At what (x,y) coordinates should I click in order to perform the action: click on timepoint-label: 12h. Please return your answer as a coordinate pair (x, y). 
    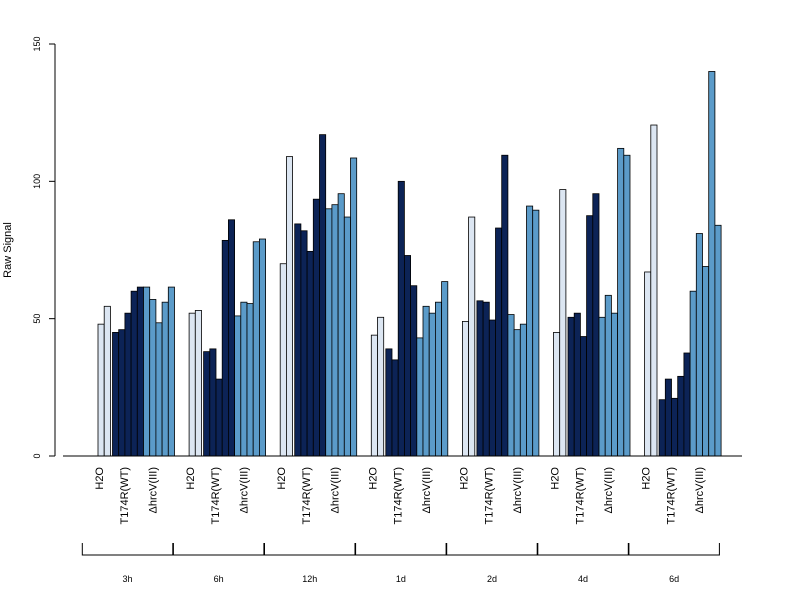
    Looking at the image, I should click on (309, 579).